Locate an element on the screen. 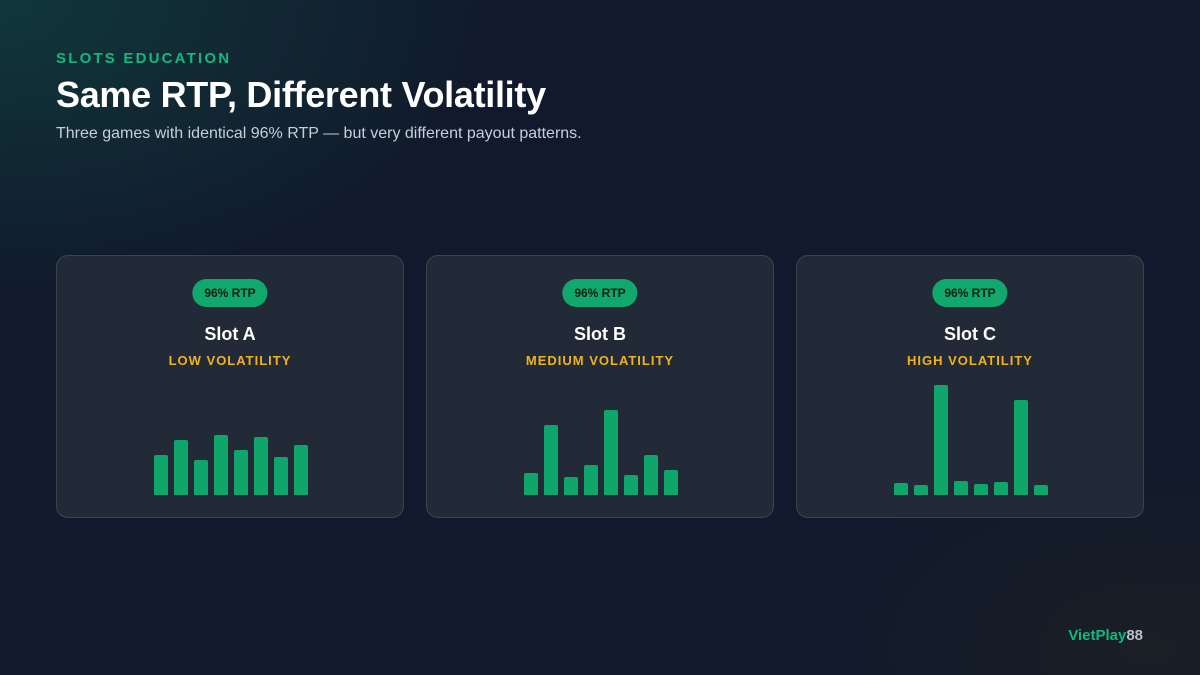 Image resolution: width=1200 pixels, height=675 pixels. volatility-label: LOW VOLATILITY is located at coordinates (230, 360).